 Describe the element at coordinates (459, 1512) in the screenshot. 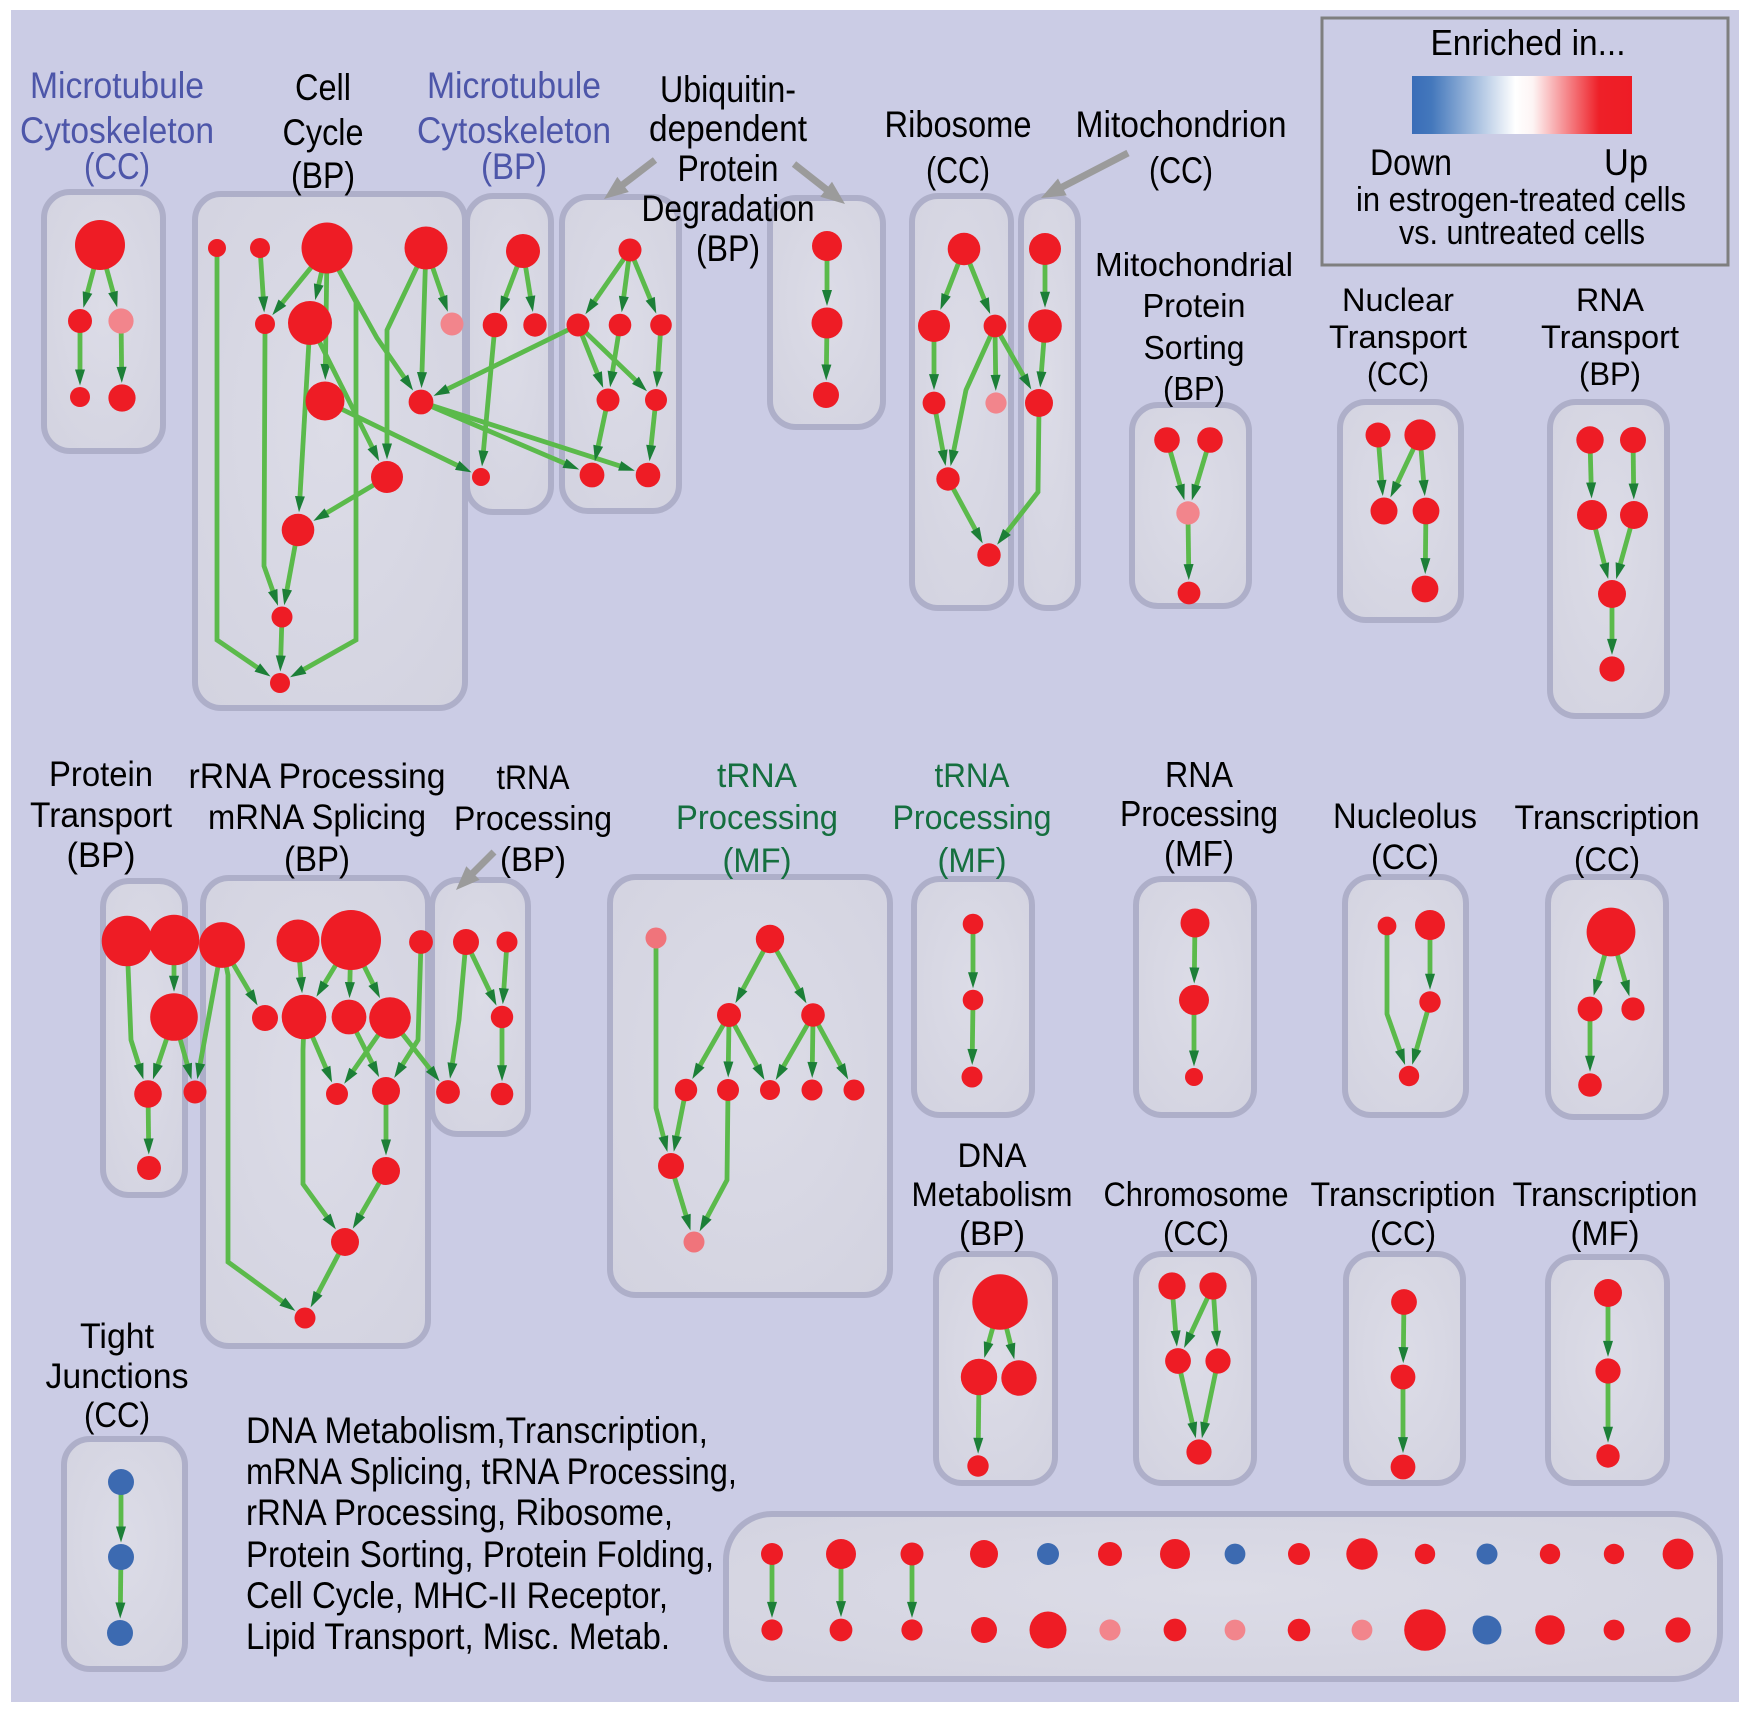

I see `svg-text: rRNA Processing, Ribosome,` at that location.